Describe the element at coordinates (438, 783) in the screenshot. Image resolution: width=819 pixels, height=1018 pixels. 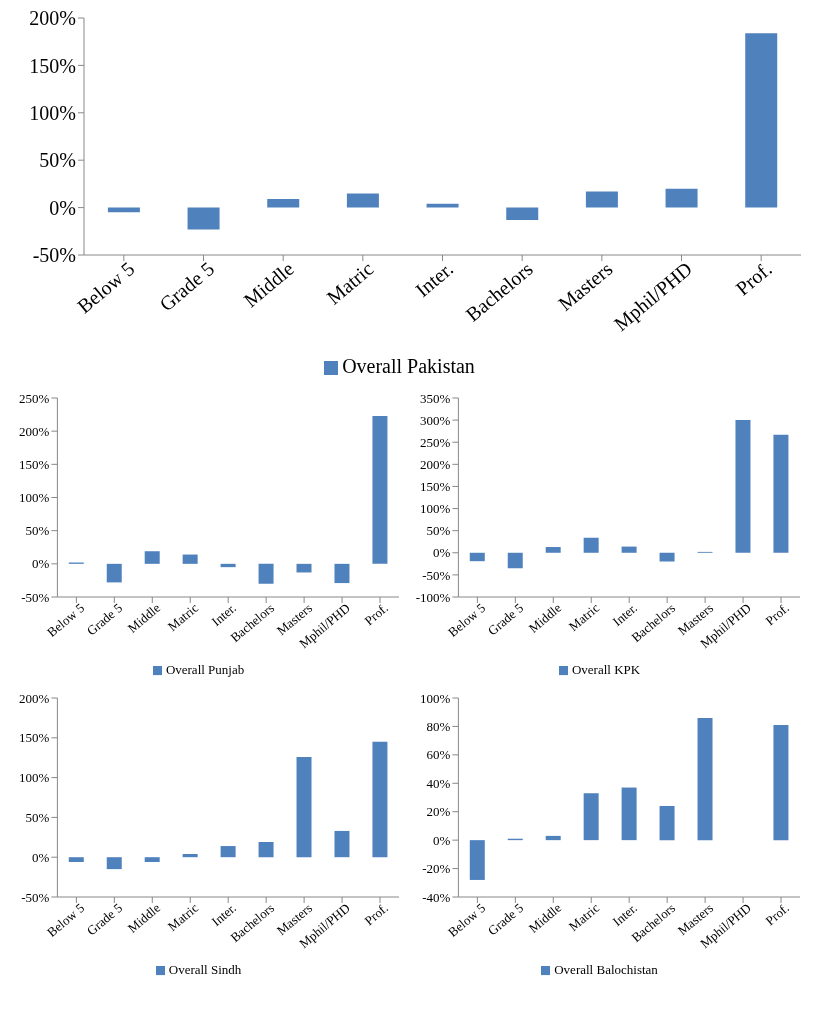
I see `y-tick-label: 40%` at that location.